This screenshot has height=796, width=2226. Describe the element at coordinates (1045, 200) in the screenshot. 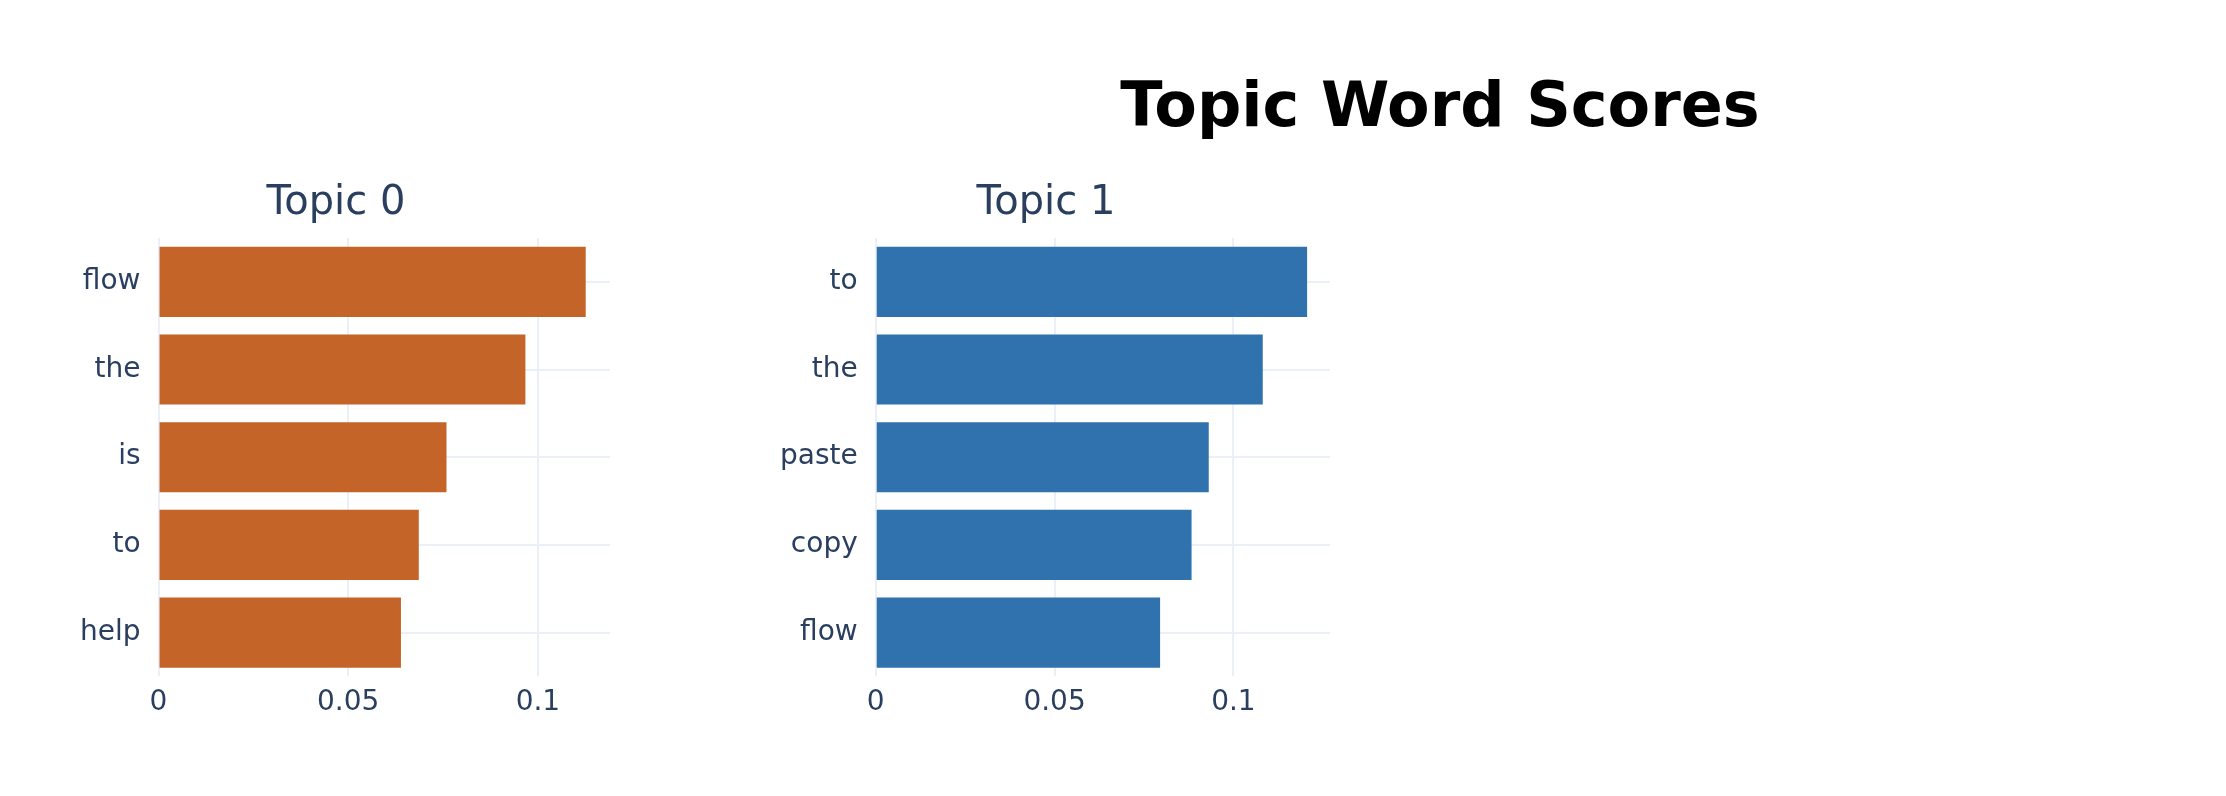

I see `chart-title: Topic 1` at that location.